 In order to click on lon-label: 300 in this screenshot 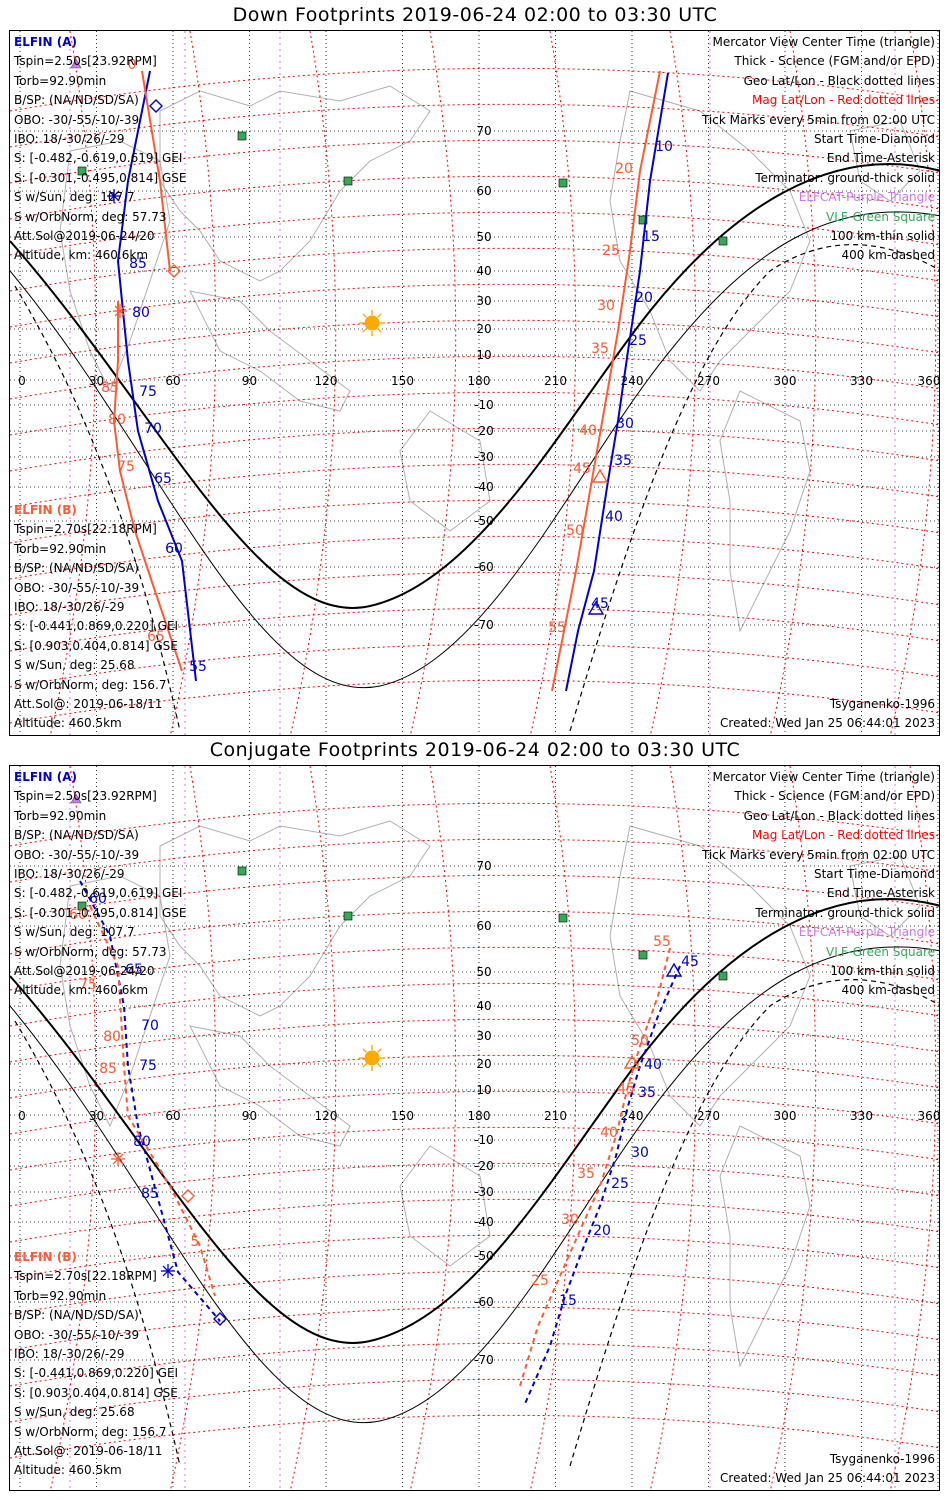, I will do `click(785, 381)`.